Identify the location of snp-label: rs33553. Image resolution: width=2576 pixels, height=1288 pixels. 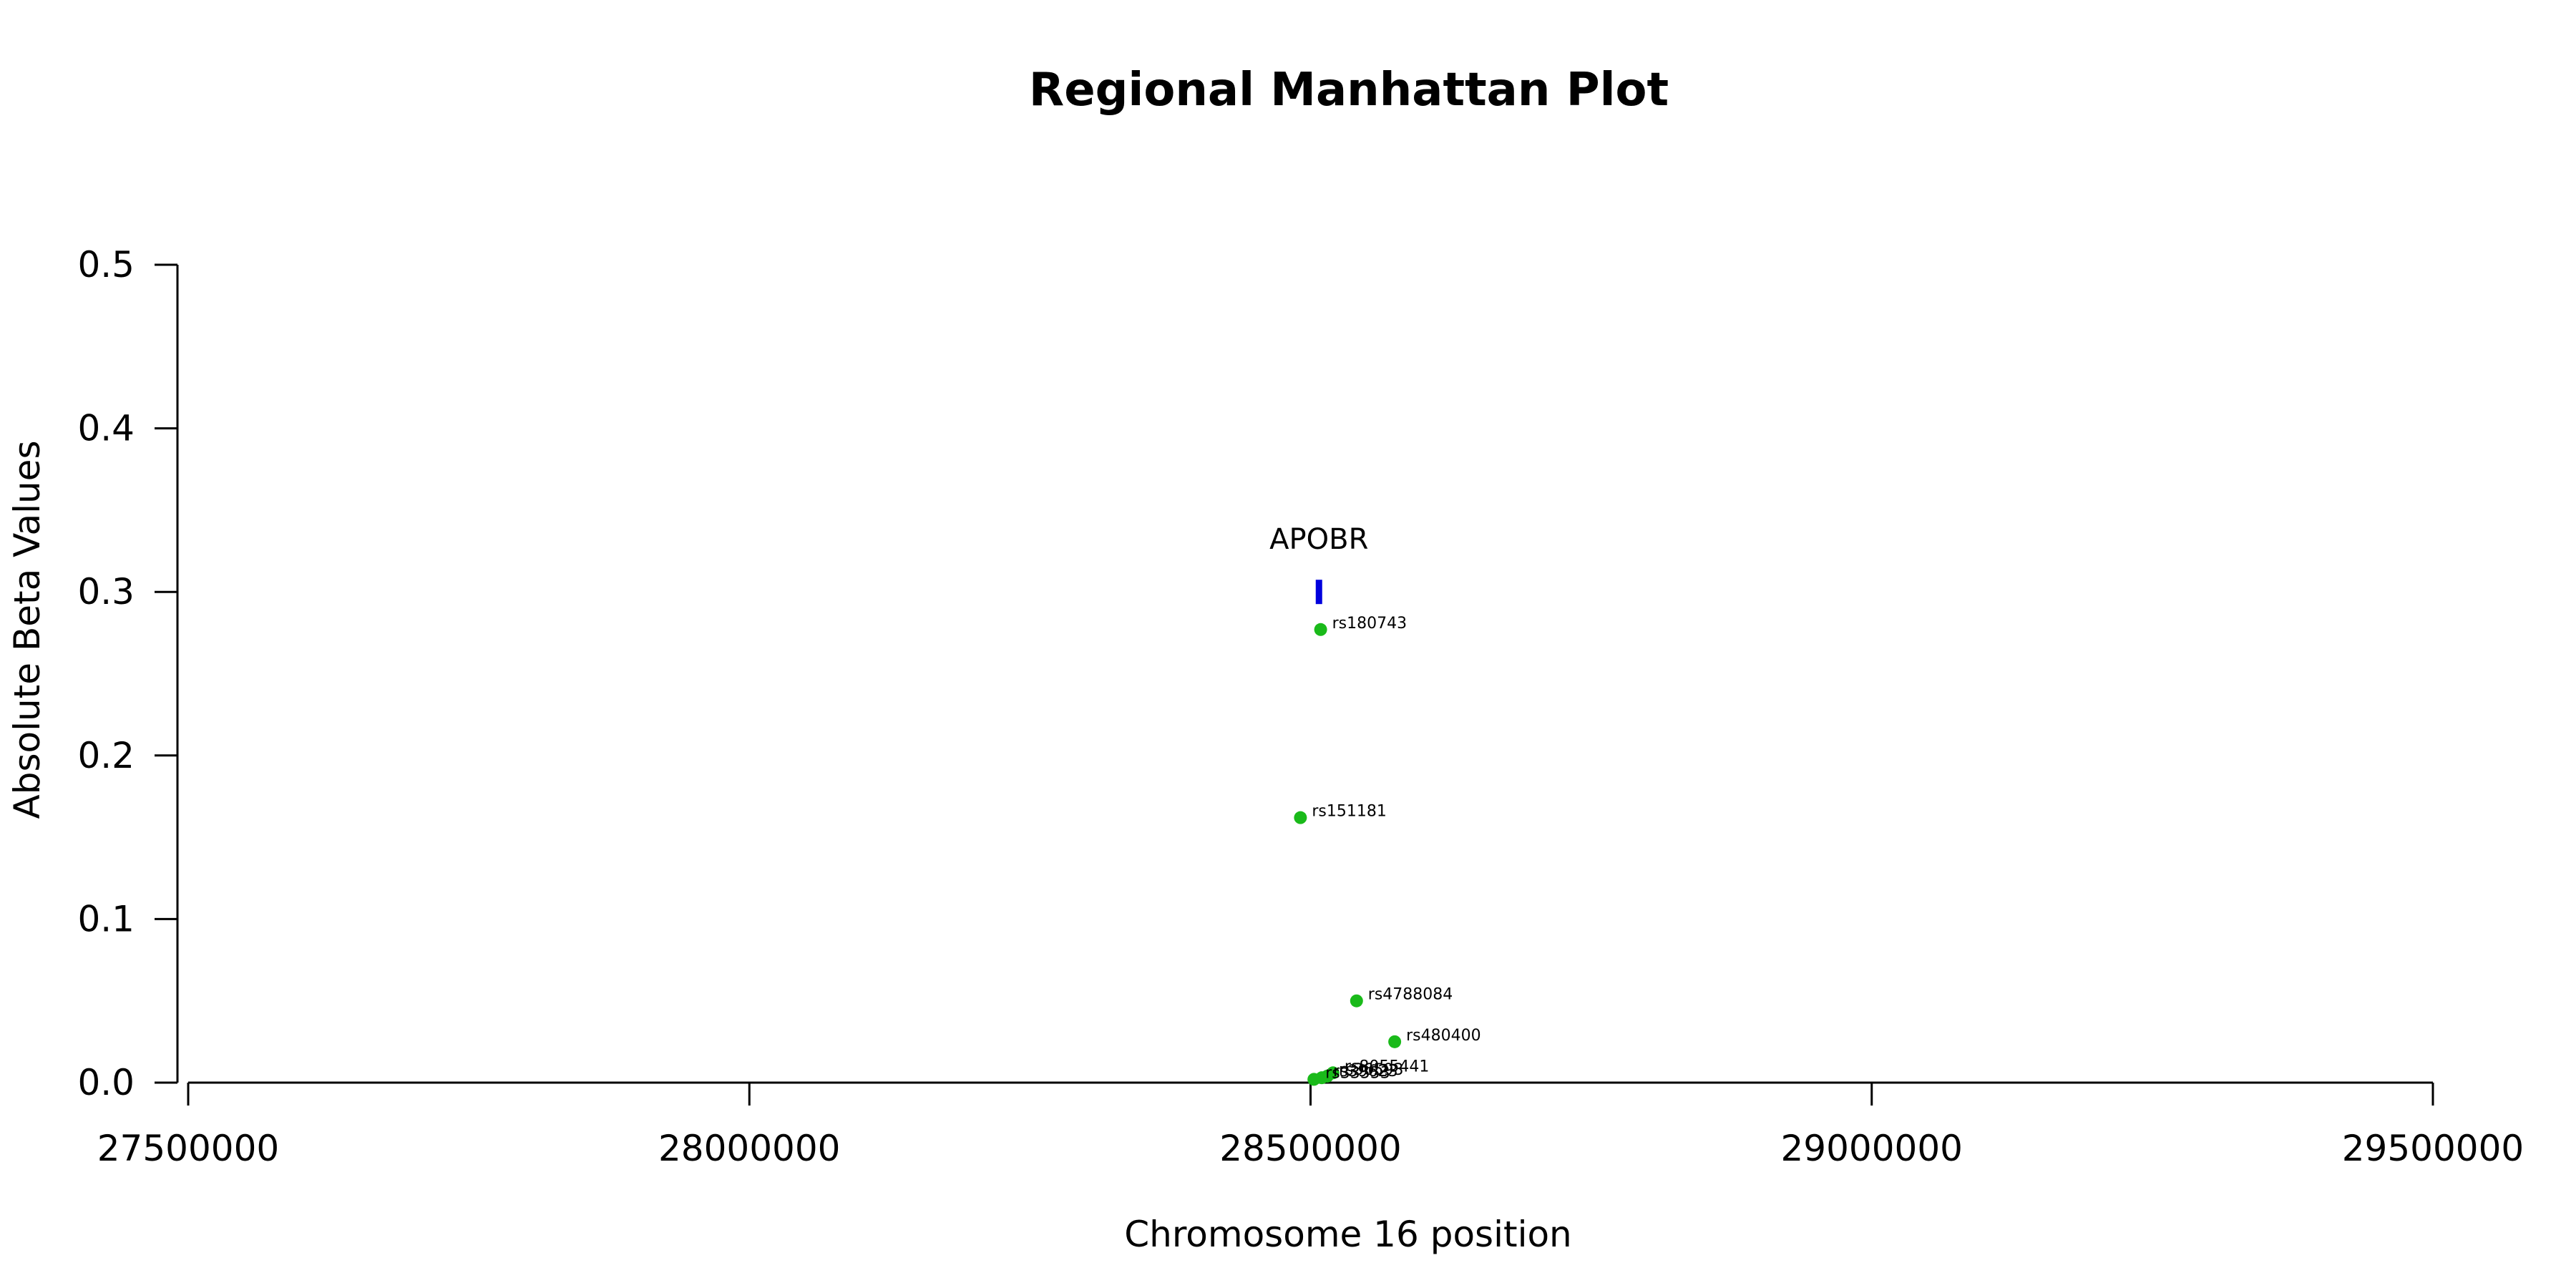
(1357, 1073).